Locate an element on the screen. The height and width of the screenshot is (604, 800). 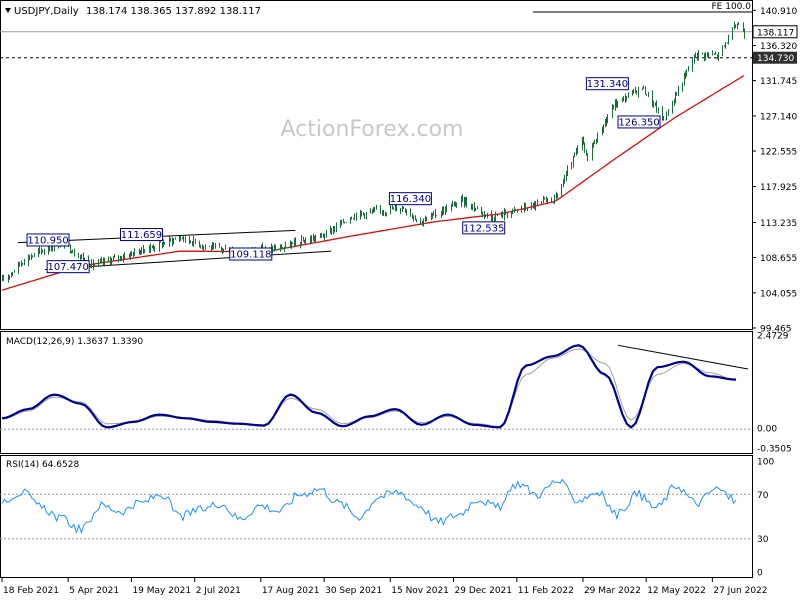
annotation-label: 109.118 is located at coordinates (250, 255).